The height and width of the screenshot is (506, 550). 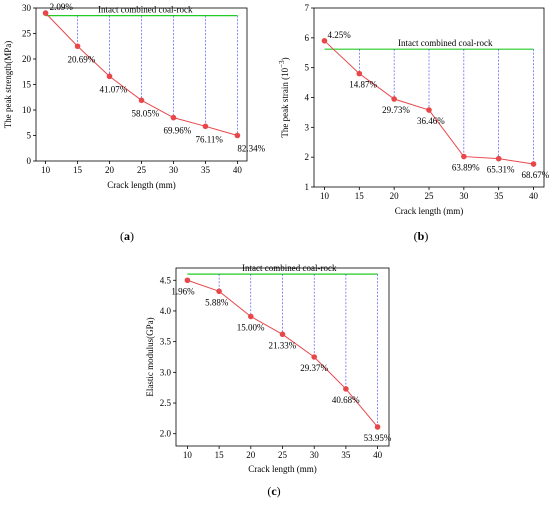 I want to click on y-tick-label: 10, so click(x=27, y=110).